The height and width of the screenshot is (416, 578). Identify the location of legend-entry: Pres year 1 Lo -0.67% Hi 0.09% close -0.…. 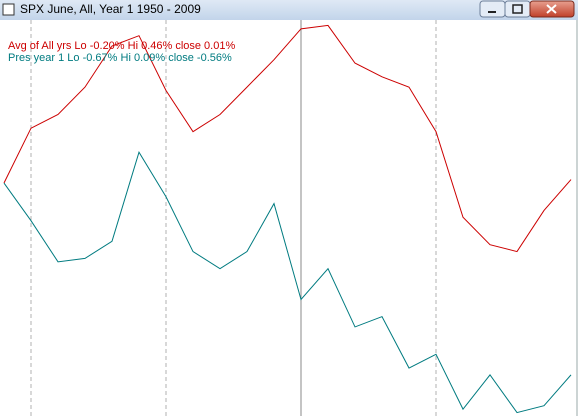
(120, 58).